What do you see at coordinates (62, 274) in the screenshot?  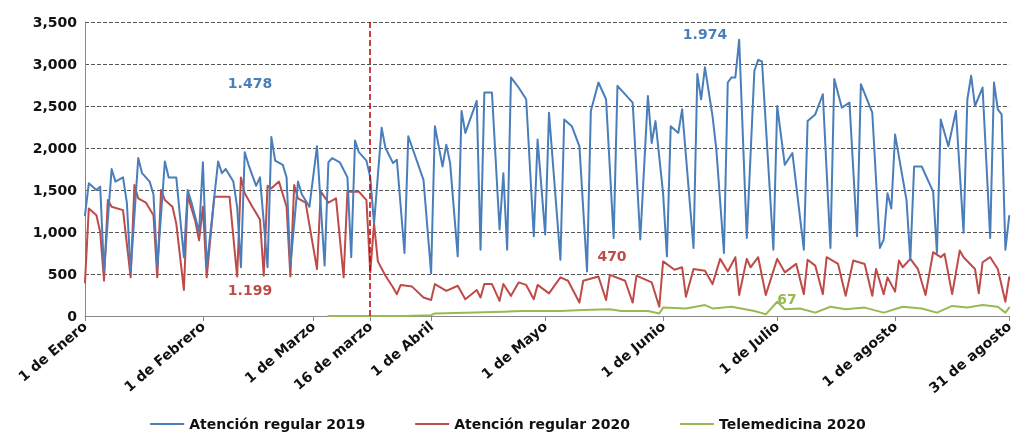 I see `y-tick-label: 500` at bounding box center [62, 274].